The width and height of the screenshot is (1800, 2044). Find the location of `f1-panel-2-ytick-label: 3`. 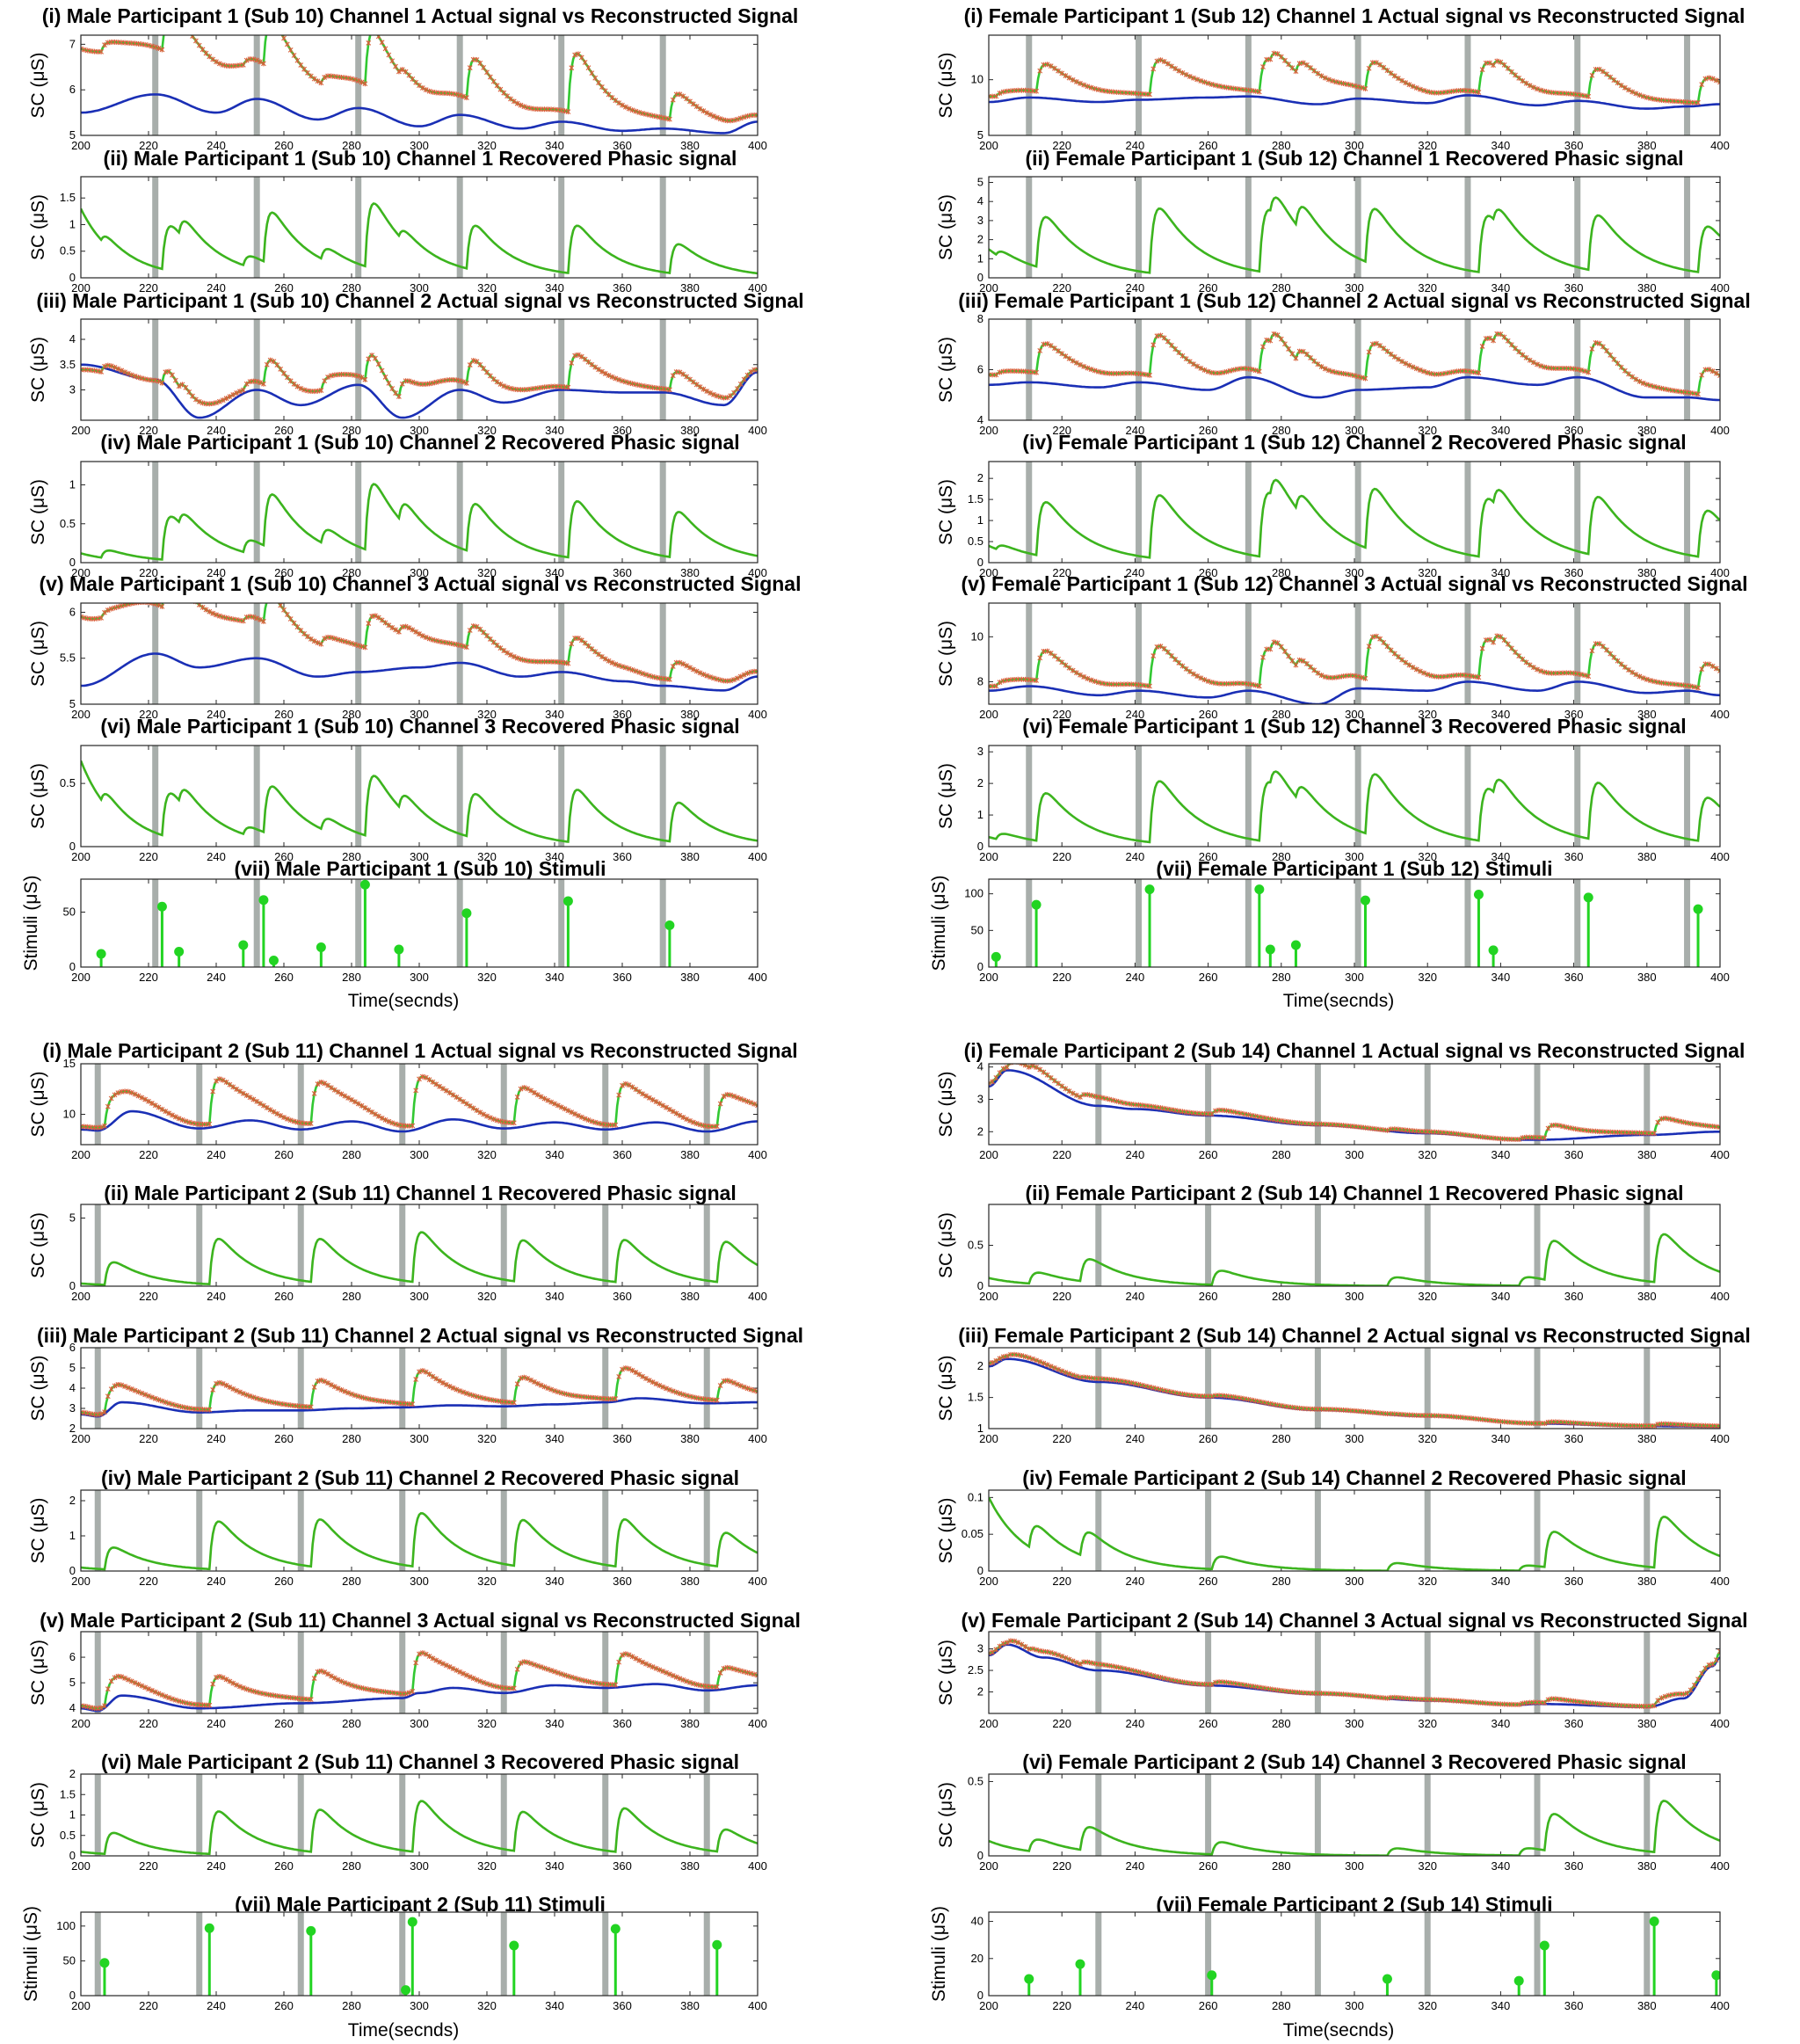

f1-panel-2-ytick-label: 3 is located at coordinates (980, 221).